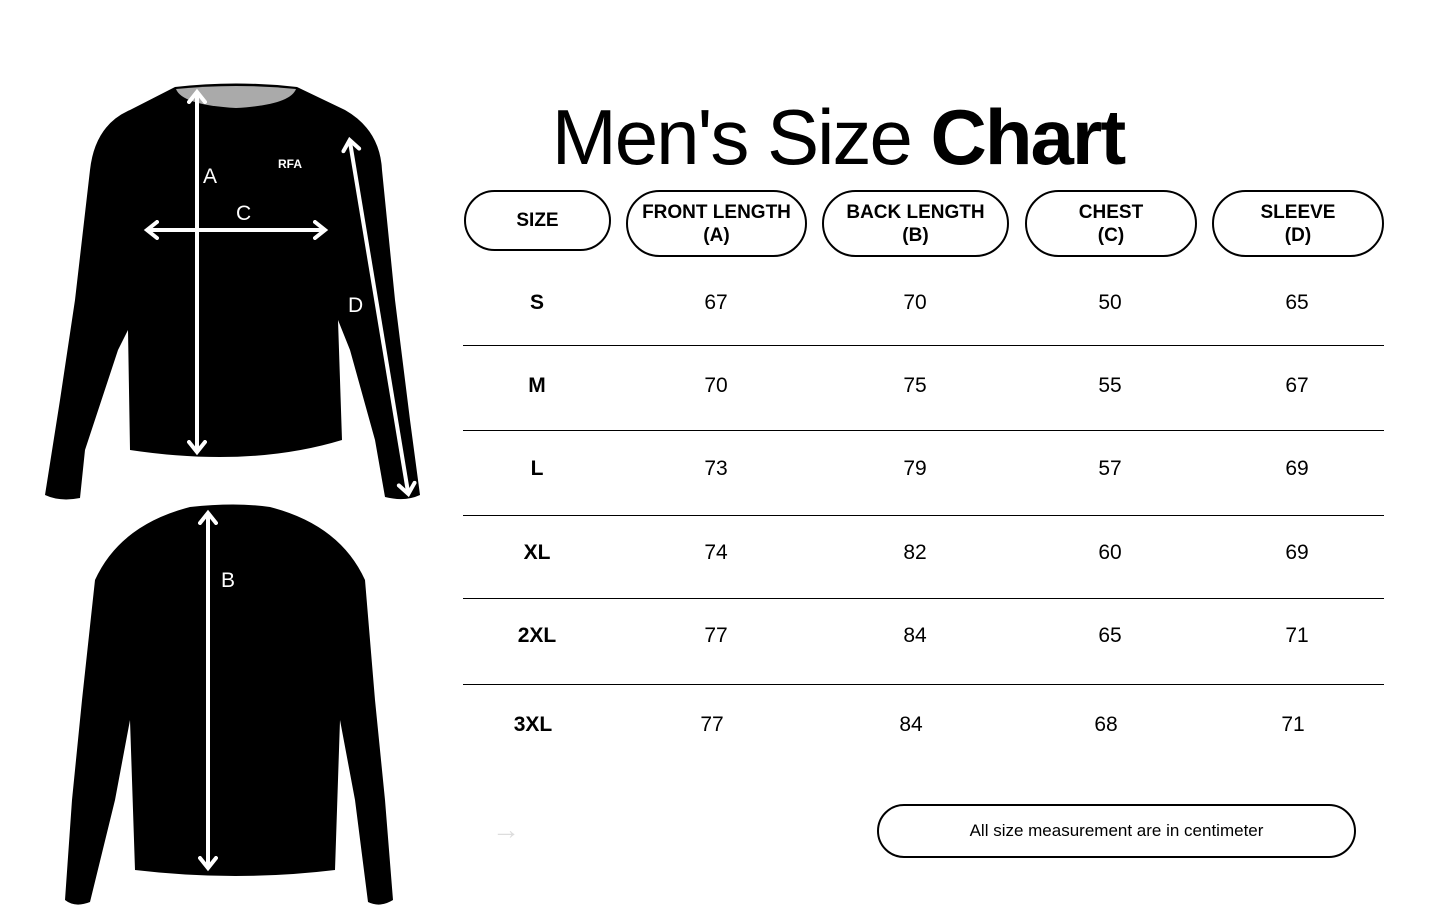 This screenshot has width=1445, height=918. What do you see at coordinates (1111, 212) in the screenshot?
I see `header-line1: CHEST` at bounding box center [1111, 212].